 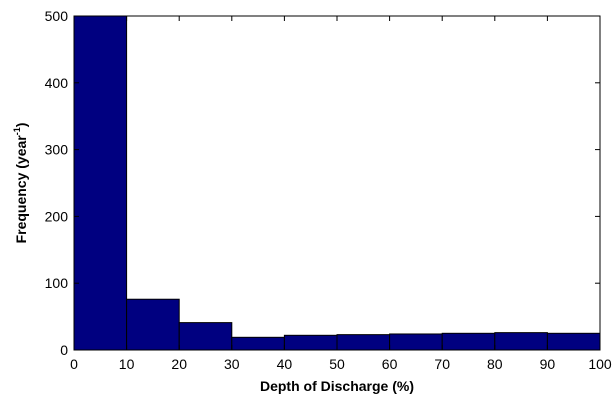 What do you see at coordinates (337, 364) in the screenshot?
I see `x-tick-label: 50` at bounding box center [337, 364].